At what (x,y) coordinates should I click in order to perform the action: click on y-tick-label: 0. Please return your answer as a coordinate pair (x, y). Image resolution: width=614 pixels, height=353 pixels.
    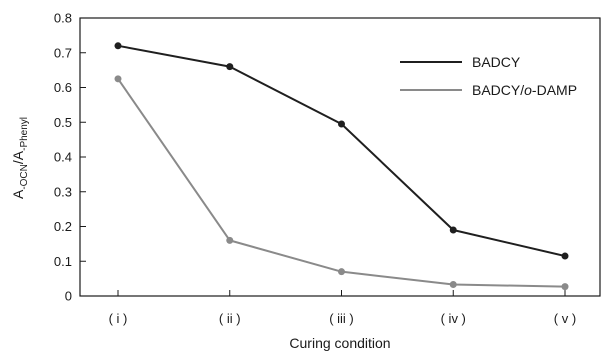
    Looking at the image, I should click on (68, 296).